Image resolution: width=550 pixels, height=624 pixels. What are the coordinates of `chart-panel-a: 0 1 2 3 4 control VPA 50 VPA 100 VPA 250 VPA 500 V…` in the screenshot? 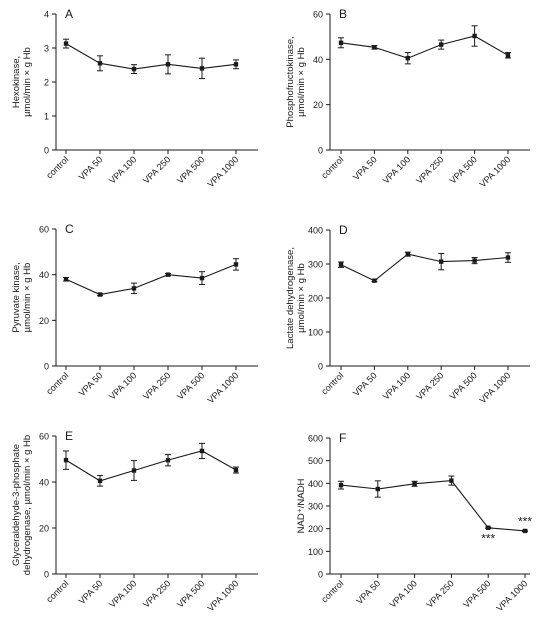 It's located at (134, 98).